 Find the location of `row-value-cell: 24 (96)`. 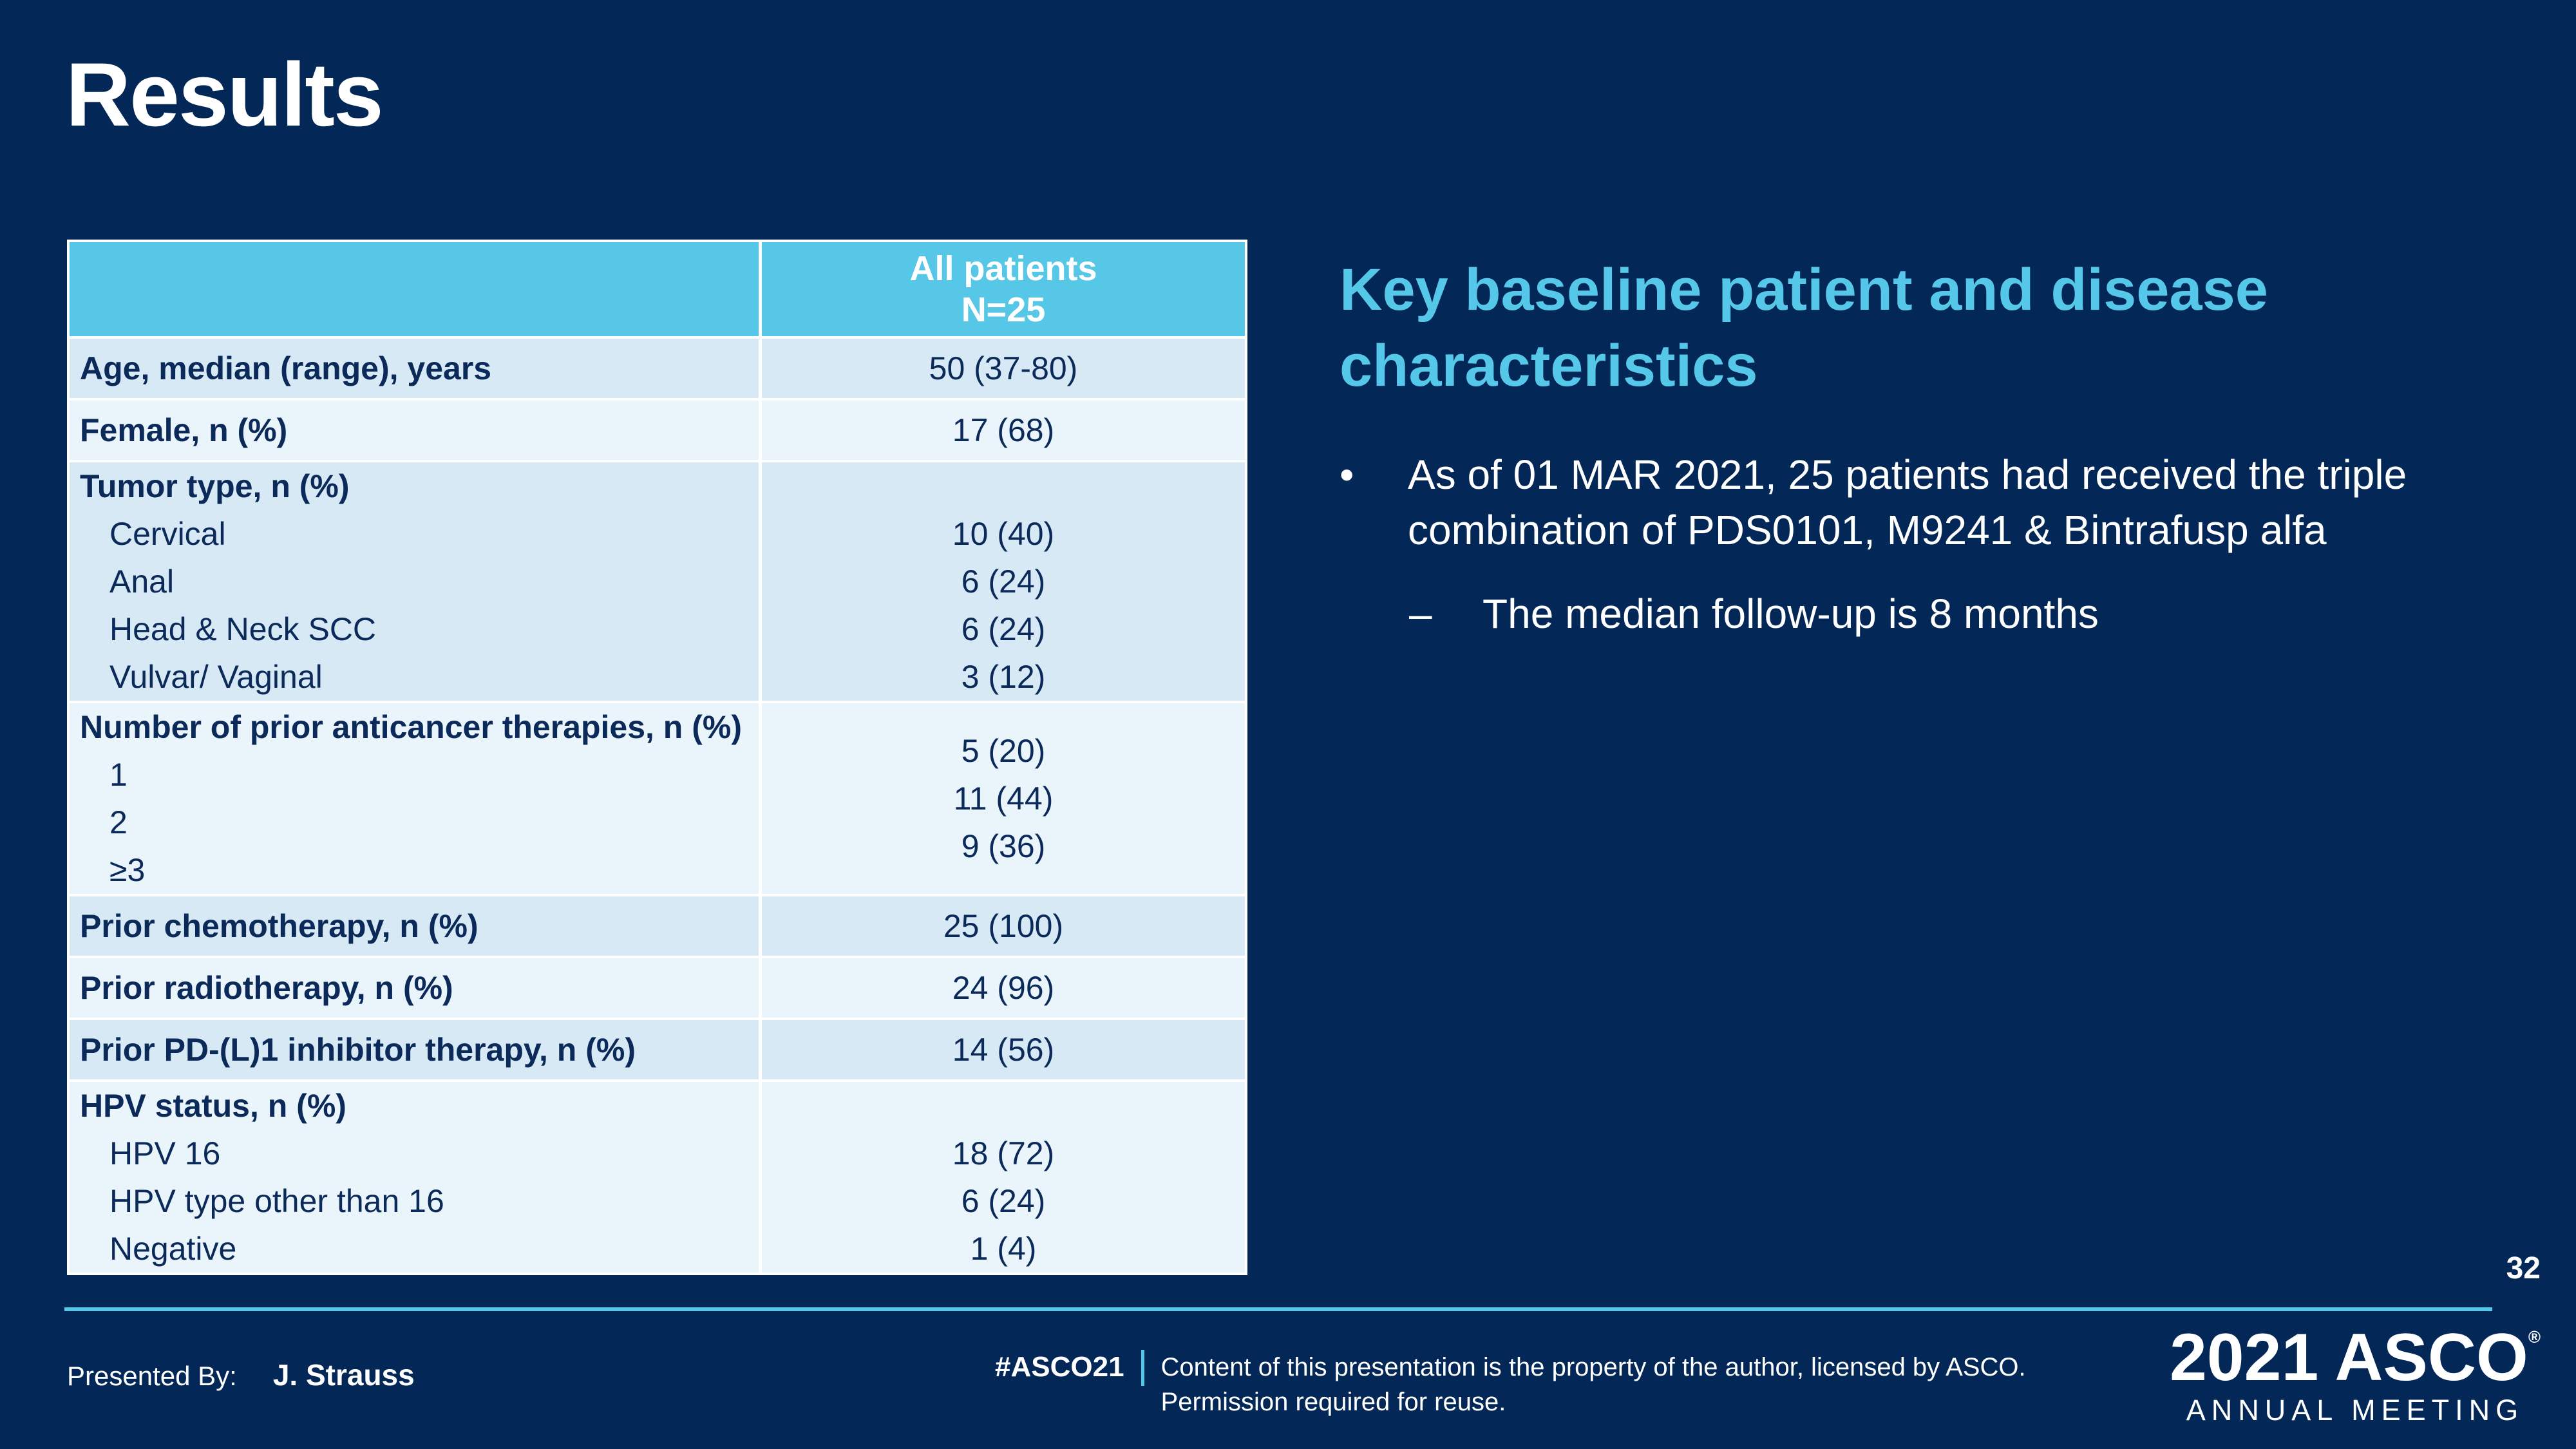

row-value-cell: 24 (96) is located at coordinates (1004, 988).